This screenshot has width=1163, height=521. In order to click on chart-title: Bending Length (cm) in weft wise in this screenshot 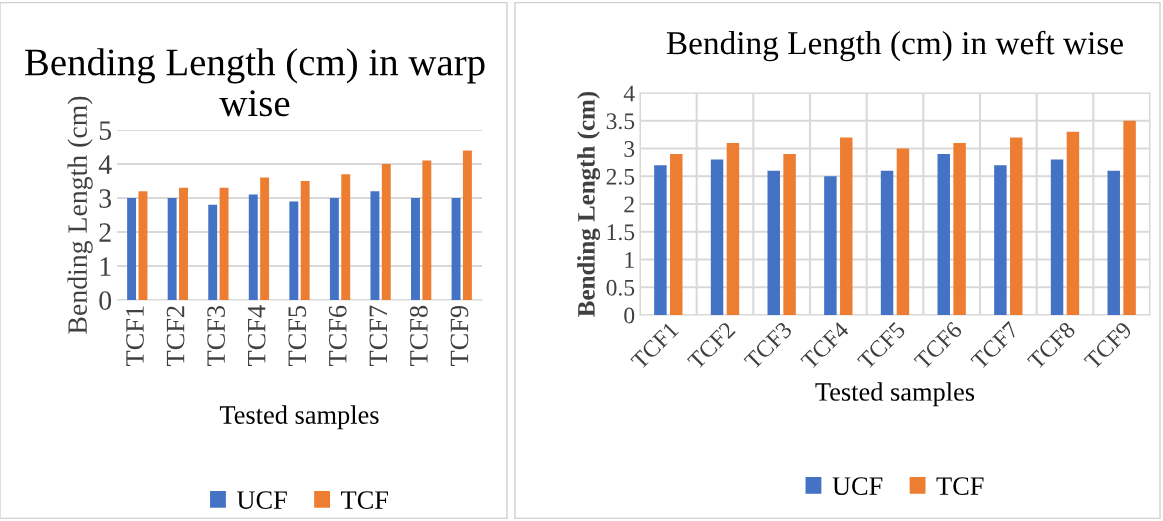, I will do `click(894, 46)`.